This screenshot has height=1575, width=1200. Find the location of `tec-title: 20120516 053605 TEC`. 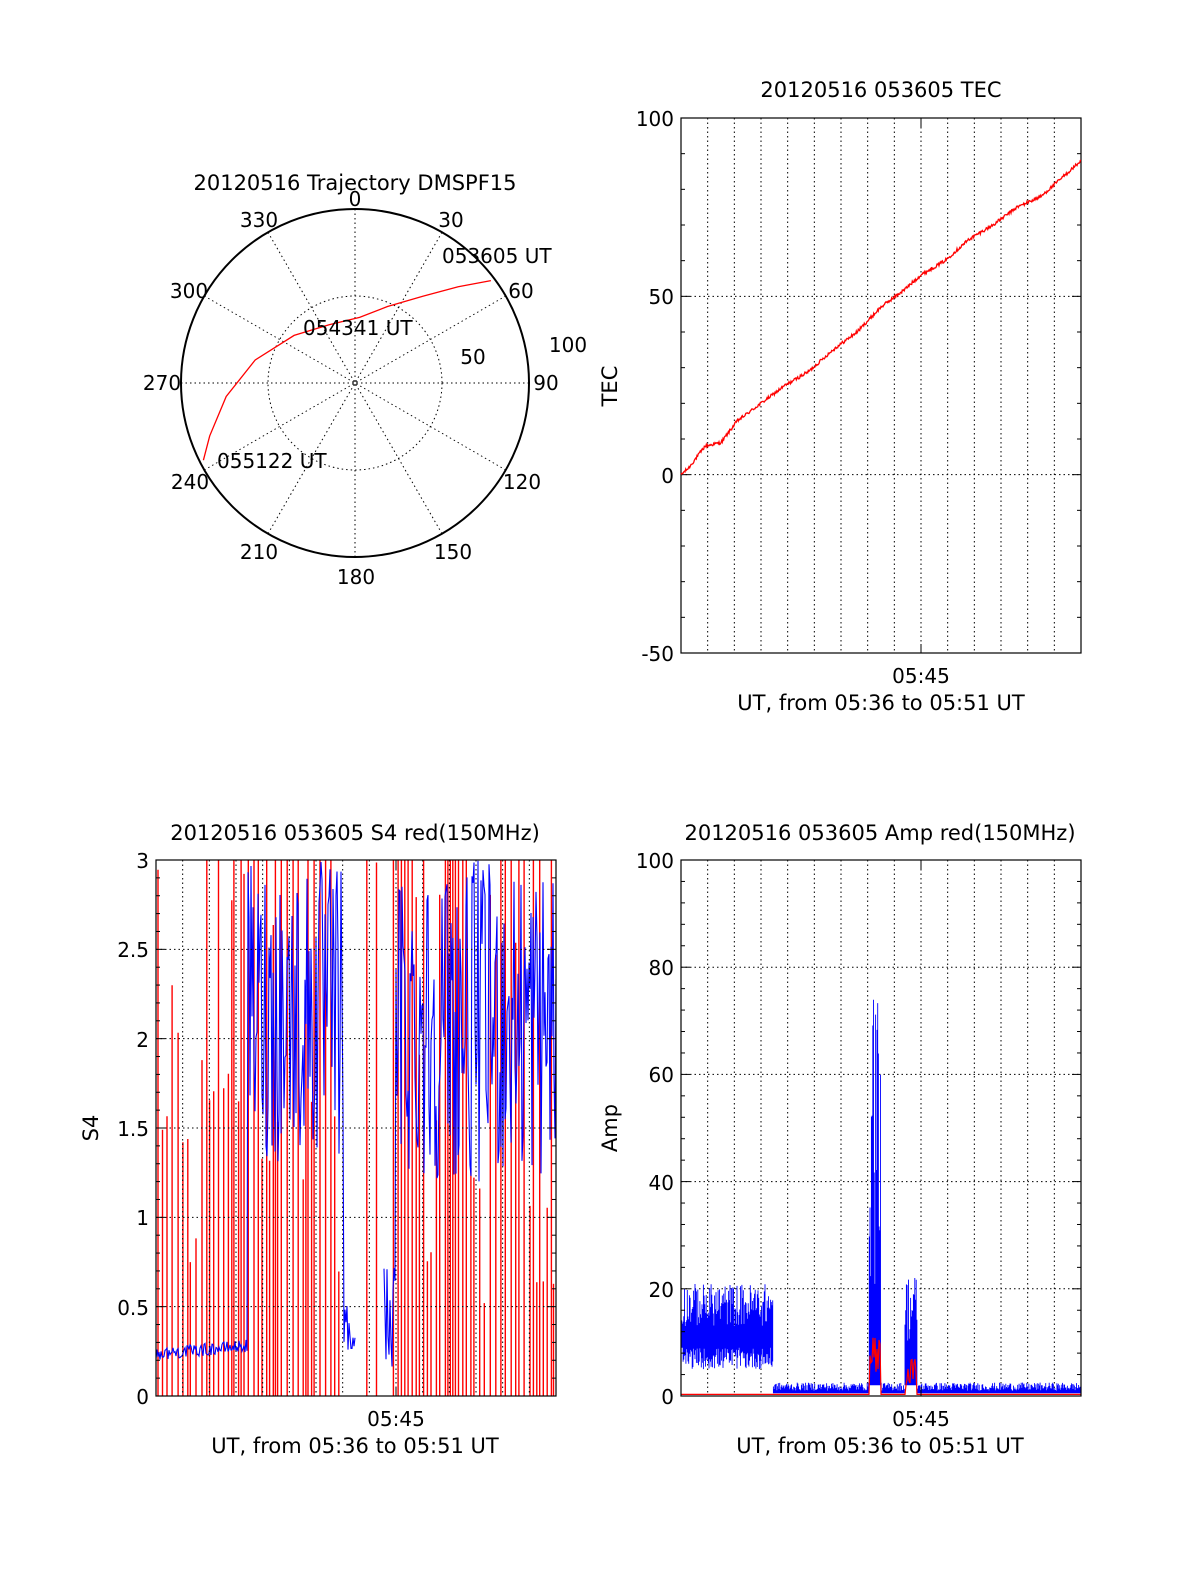

tec-title: 20120516 053605 TEC is located at coordinates (880, 90).